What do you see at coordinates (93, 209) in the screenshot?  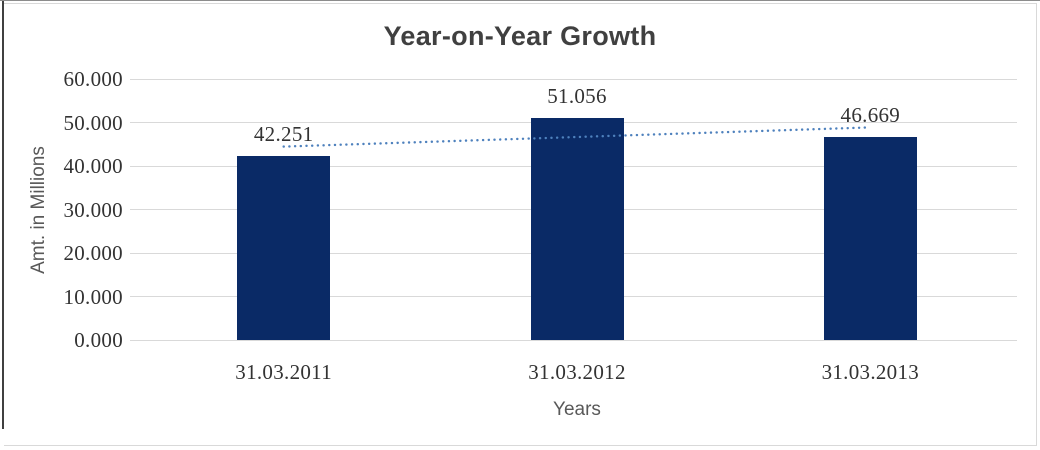 I see `y-tick-label: 30.000` at bounding box center [93, 209].